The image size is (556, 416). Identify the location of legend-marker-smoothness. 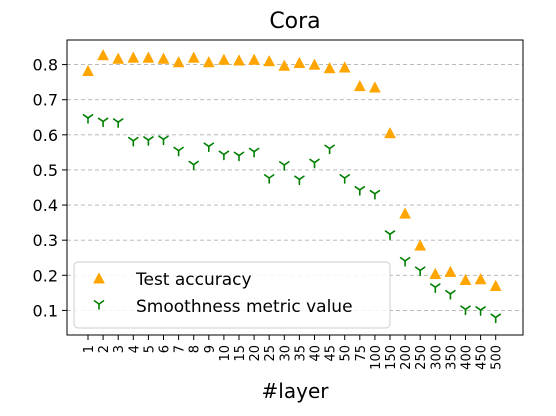
(99, 305).